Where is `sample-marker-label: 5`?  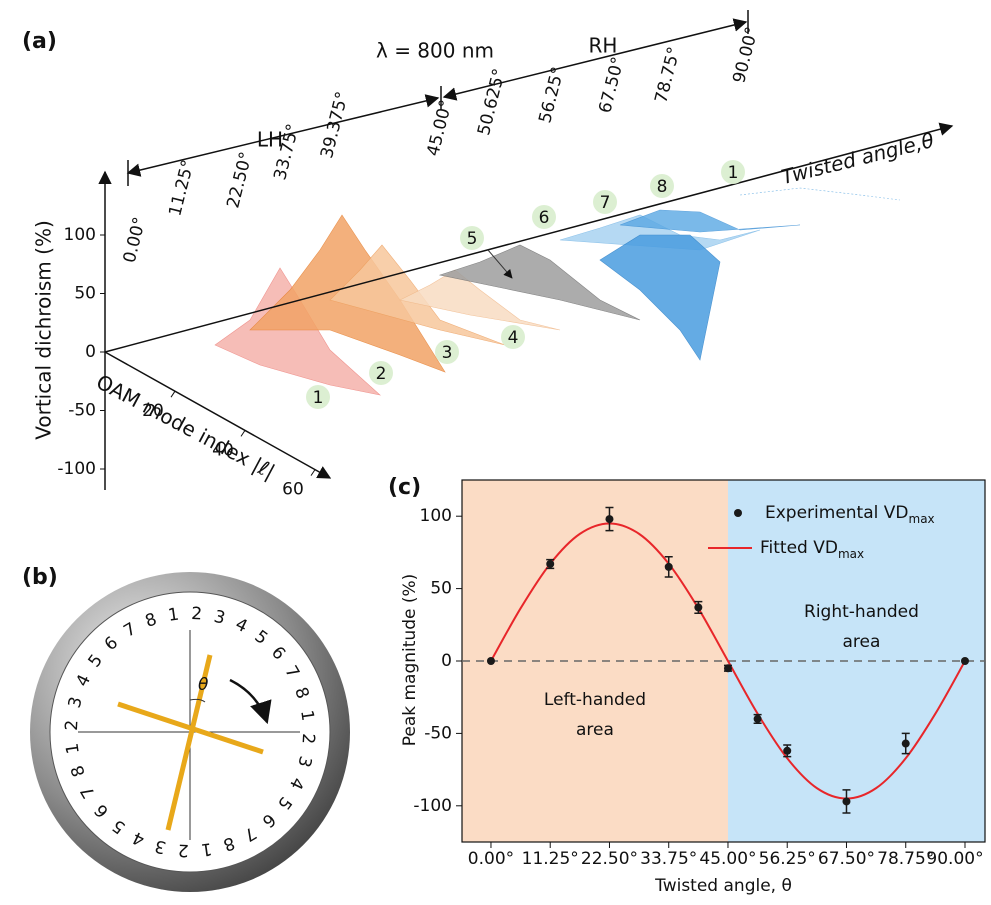
sample-marker-label: 5 is located at coordinates (472, 239).